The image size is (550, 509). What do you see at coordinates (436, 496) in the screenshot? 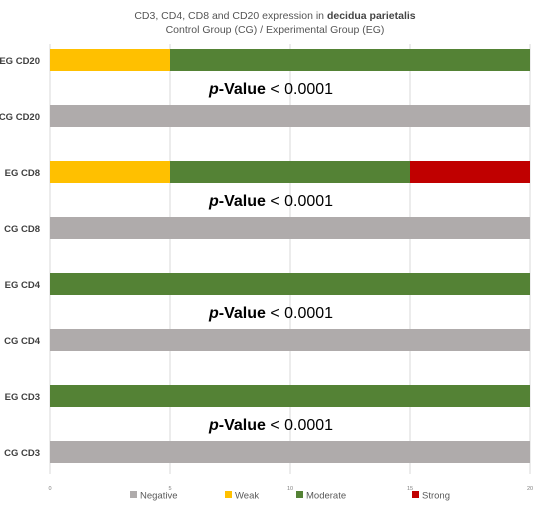
I see `legend-label-strong: Strong` at bounding box center [436, 496].